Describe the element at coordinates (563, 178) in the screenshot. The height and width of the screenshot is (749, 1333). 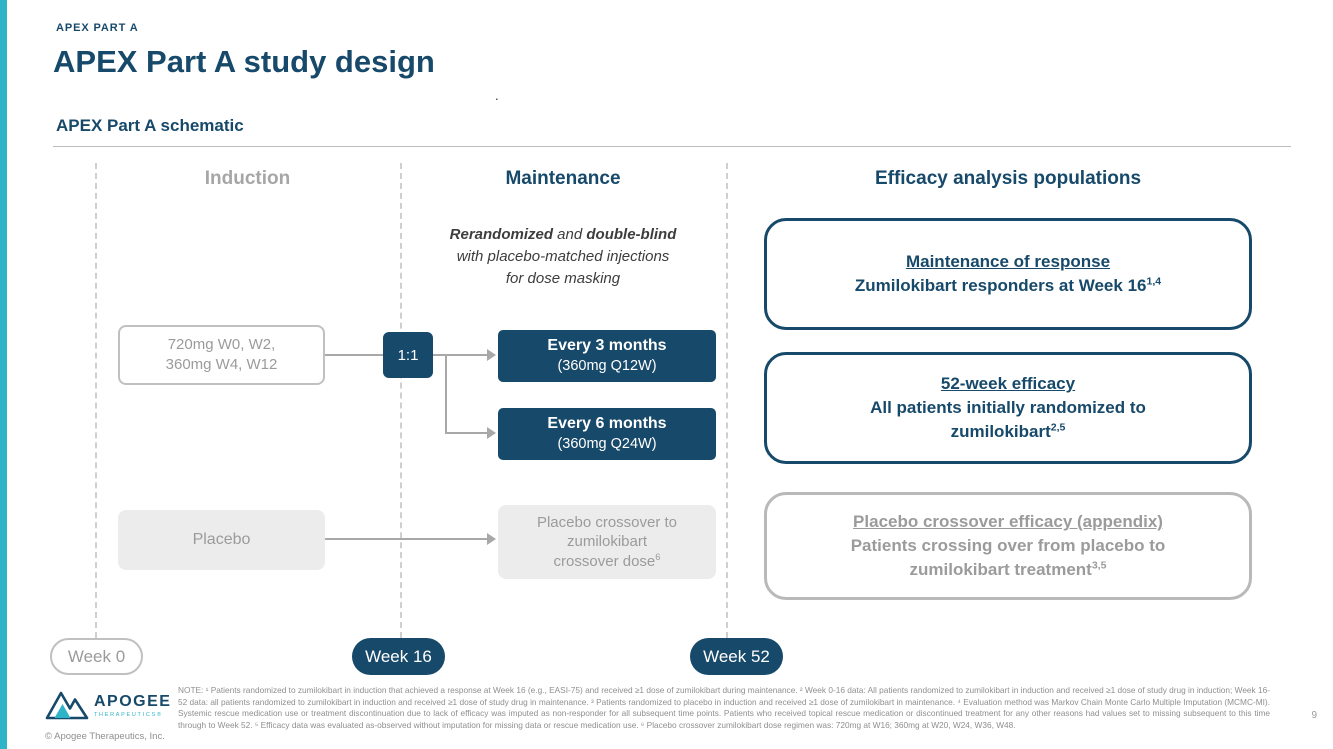
I see `column-header-maintenance: Maintenance` at that location.